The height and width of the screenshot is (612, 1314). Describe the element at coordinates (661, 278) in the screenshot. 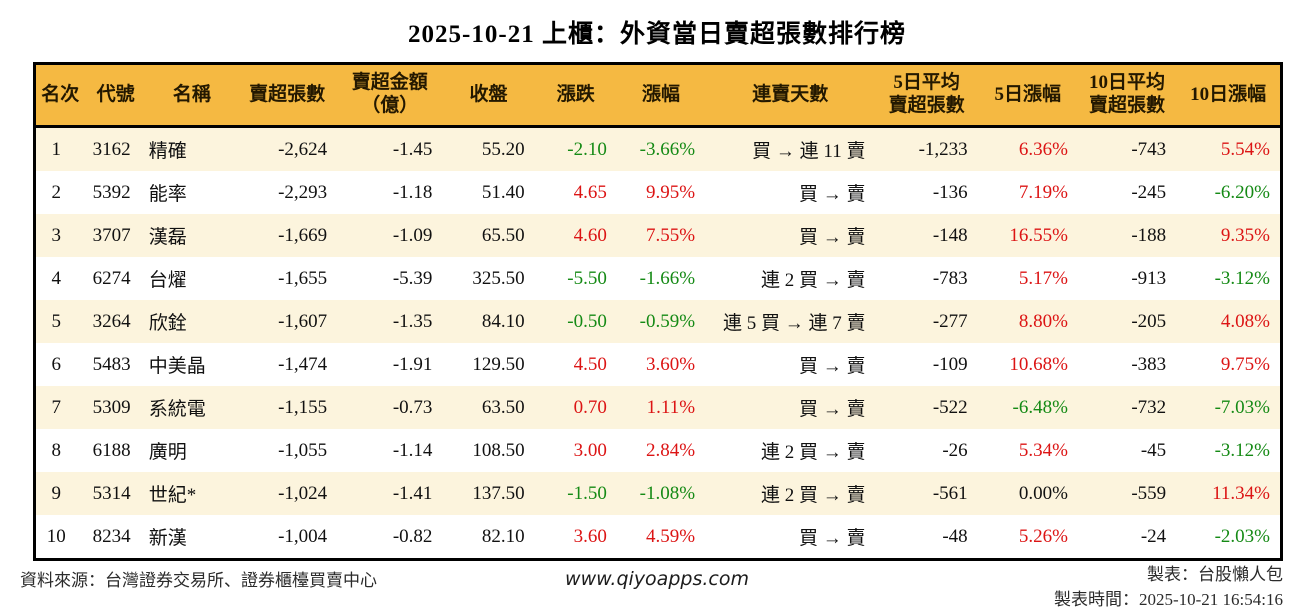

I see `cell-change-pct: -1.66%` at that location.